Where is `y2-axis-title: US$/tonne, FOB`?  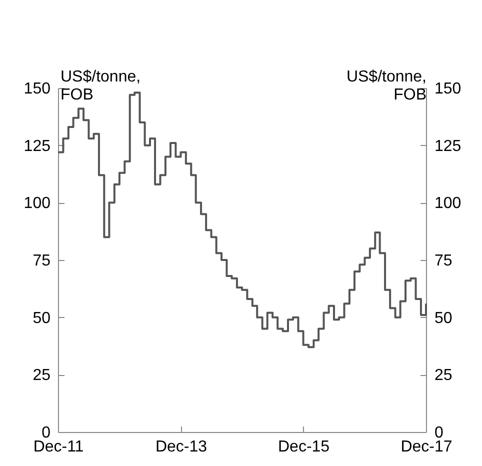 y2-axis-title: US$/tonne, FOB is located at coordinates (386, 86).